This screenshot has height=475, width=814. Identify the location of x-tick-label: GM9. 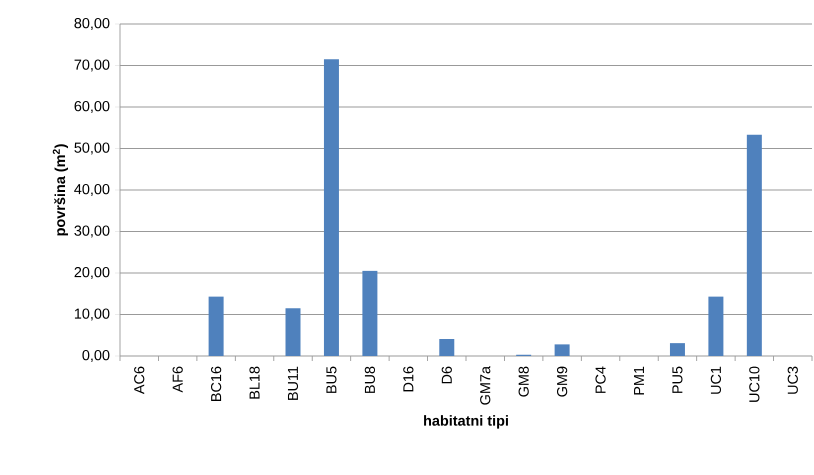
(562, 381).